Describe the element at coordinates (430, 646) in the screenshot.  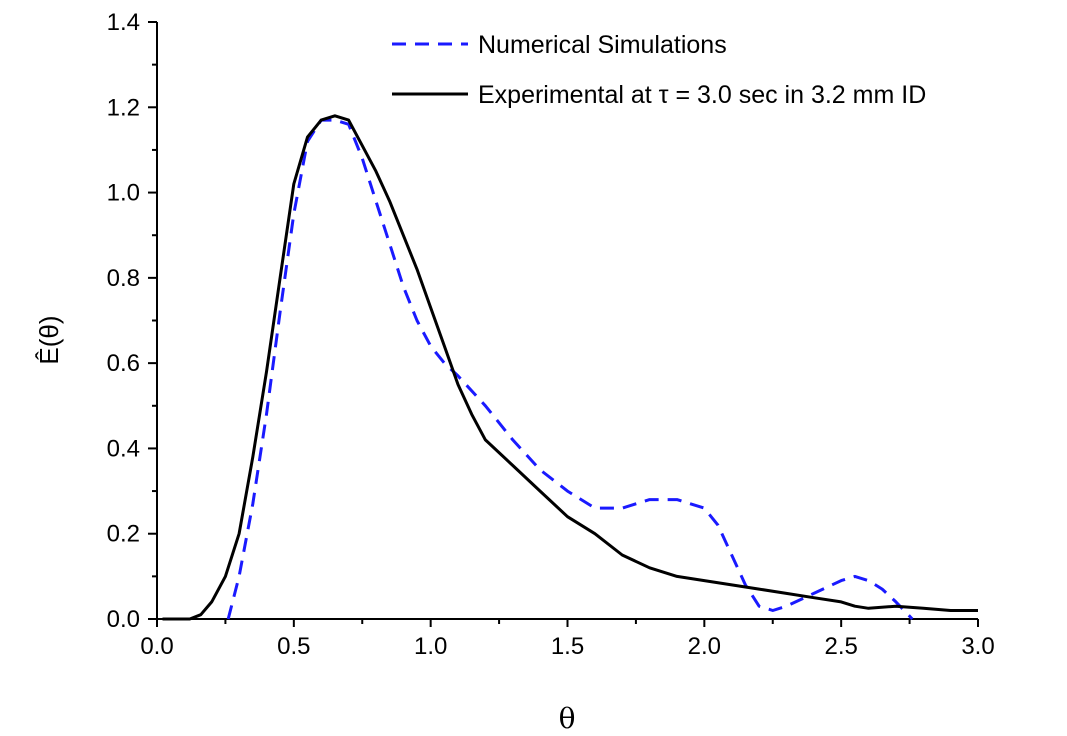
I see `x-tick-label: 1.0` at that location.